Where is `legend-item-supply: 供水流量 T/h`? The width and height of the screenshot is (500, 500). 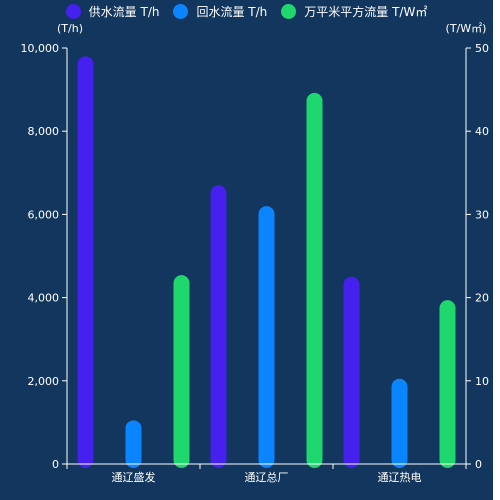 legend-item-supply: 供水流量 T/h is located at coordinates (112, 11).